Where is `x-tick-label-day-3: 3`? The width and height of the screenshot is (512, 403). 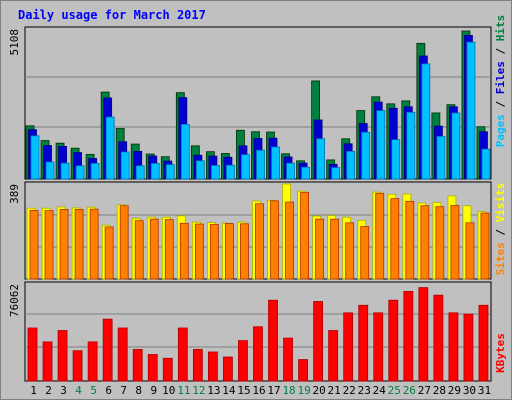
x-tick-label-day-3: 3 is located at coordinates (63, 390).